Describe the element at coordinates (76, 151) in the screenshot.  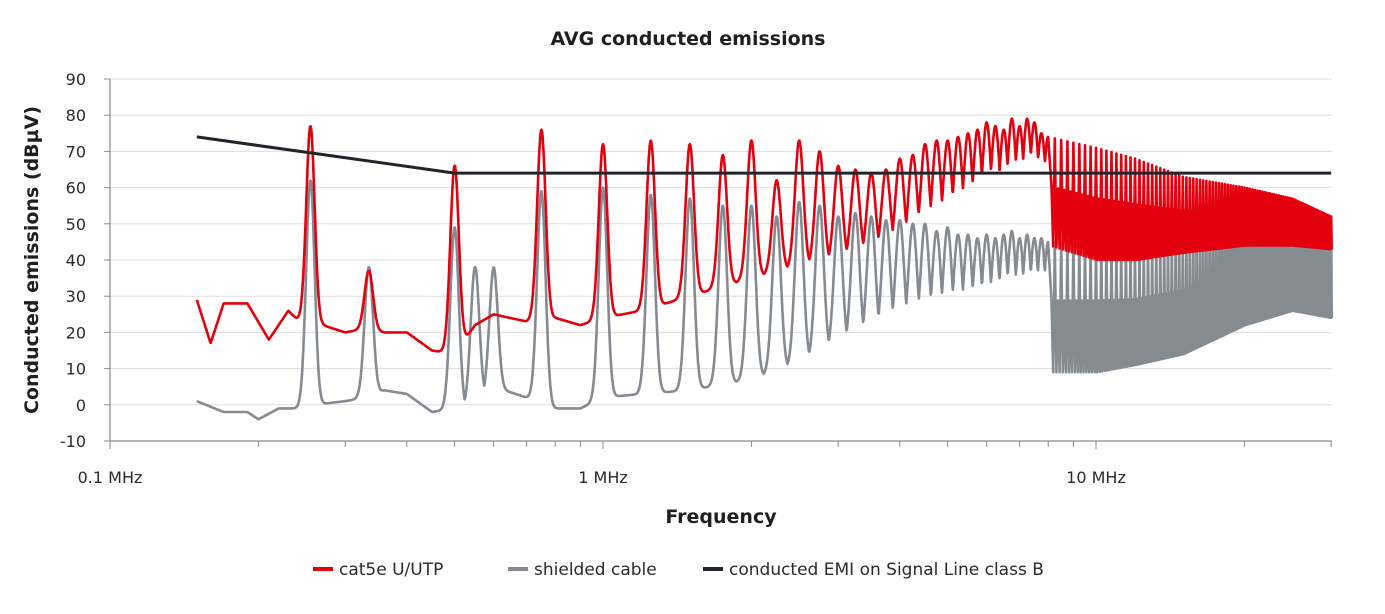
I see `y-tick-label: 70` at that location.